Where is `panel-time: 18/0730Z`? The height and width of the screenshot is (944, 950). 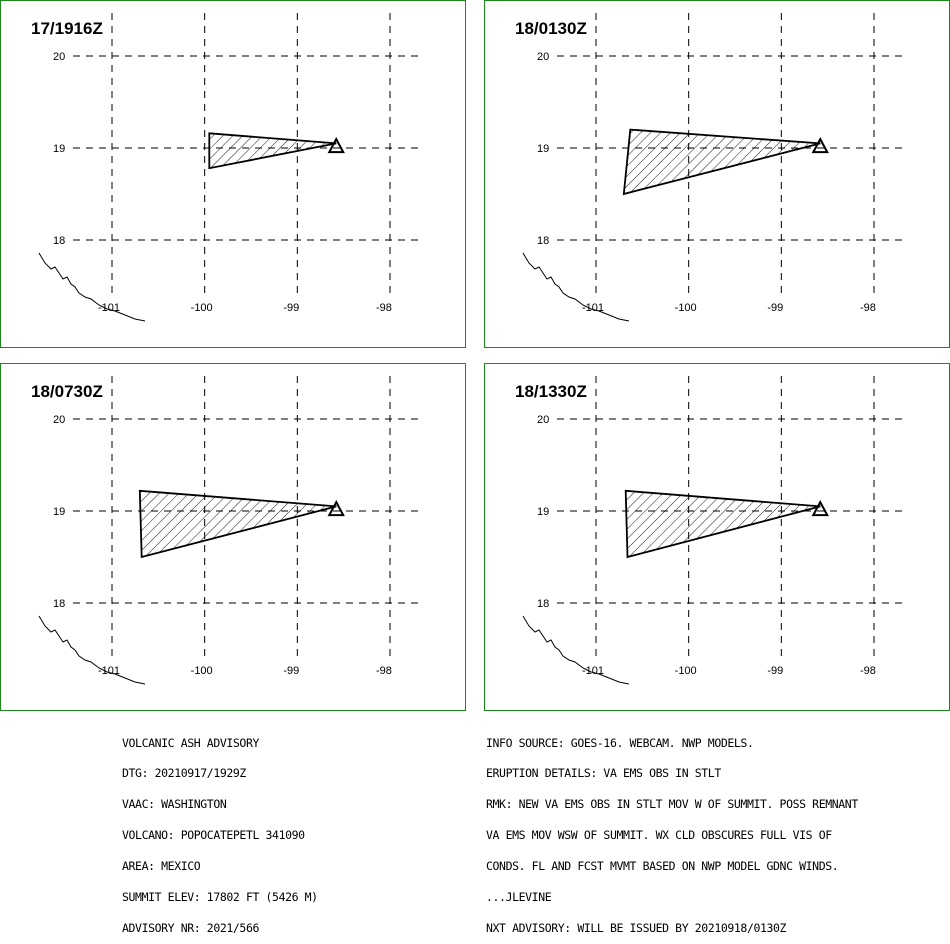 panel-time: 18/0730Z is located at coordinates (67, 391).